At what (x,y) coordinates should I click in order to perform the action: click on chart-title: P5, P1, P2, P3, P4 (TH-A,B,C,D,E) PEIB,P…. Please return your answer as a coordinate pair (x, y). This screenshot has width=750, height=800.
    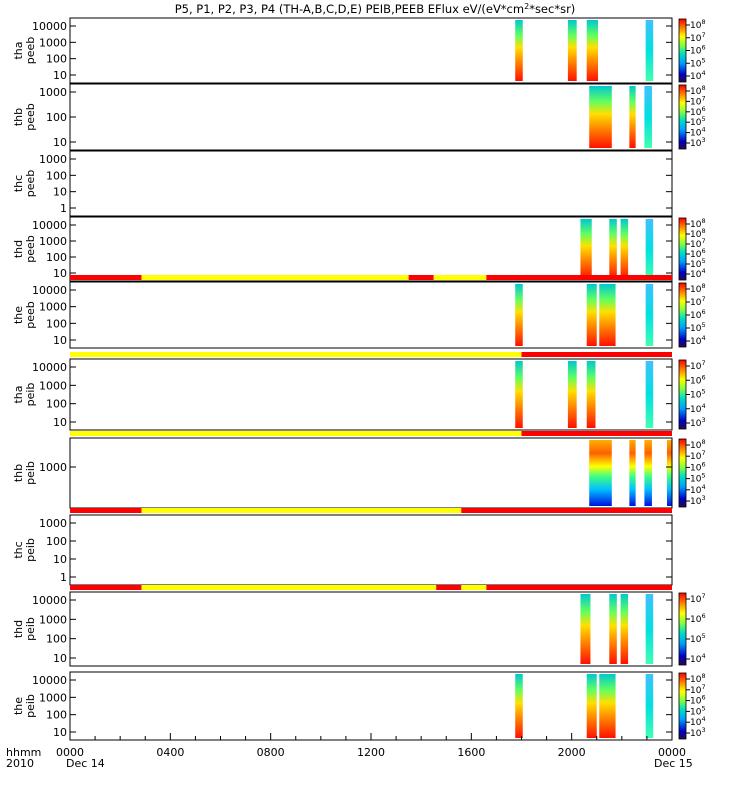
    Looking at the image, I should click on (375, 9).